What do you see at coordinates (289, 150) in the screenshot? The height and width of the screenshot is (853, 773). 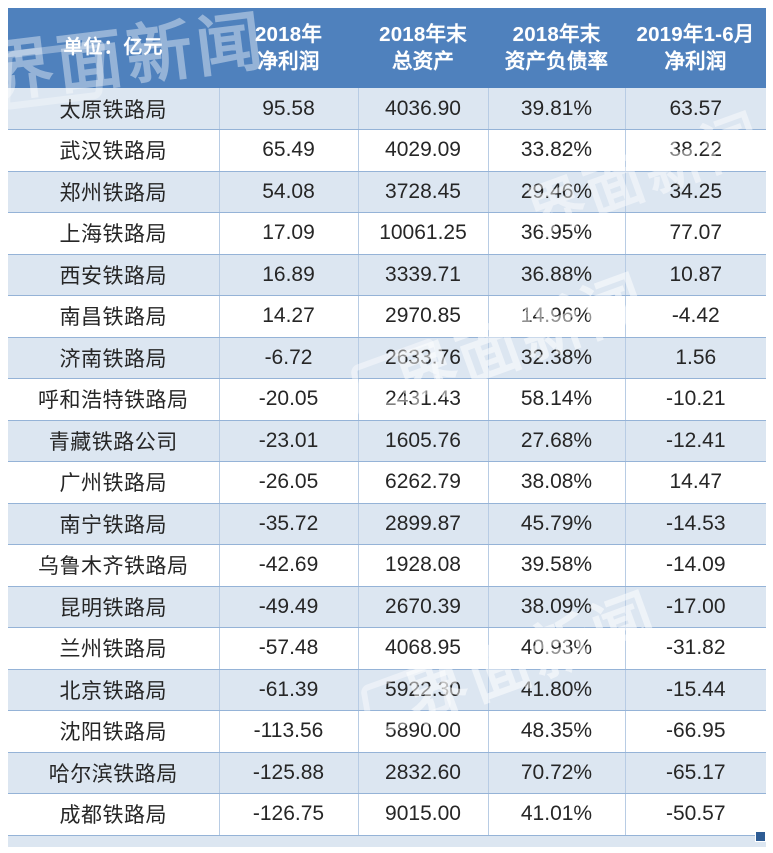 I see `cell-net-profit-2018: 65.49` at bounding box center [289, 150].